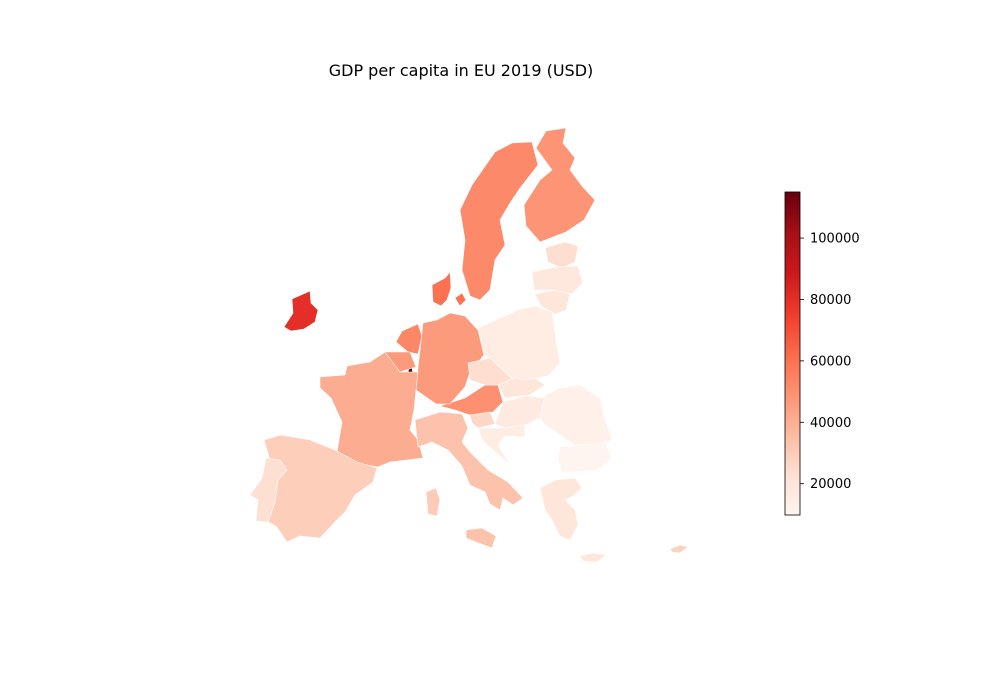 This screenshot has height=700, width=1000. What do you see at coordinates (792, 353) in the screenshot?
I see `colorbar-gradient` at bounding box center [792, 353].